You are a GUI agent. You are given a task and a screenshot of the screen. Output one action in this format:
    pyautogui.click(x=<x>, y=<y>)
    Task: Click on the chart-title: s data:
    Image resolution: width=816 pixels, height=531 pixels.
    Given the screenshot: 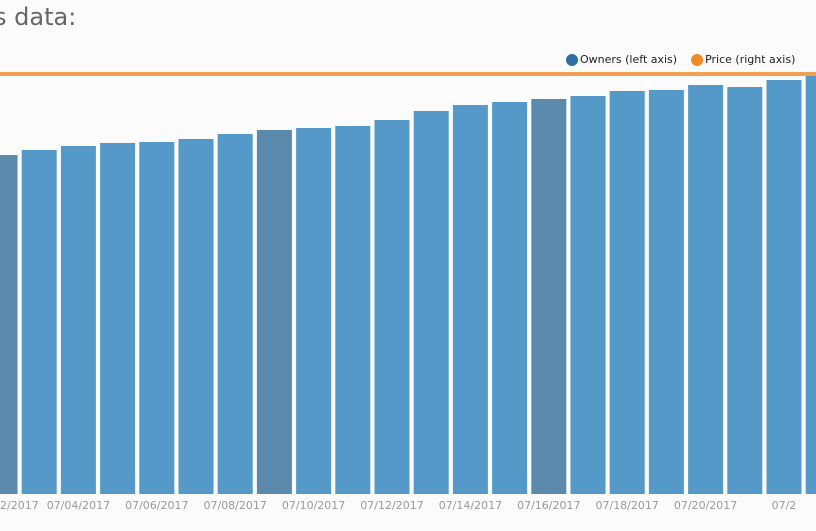 What is the action you would take?
    pyautogui.click(x=38, y=17)
    